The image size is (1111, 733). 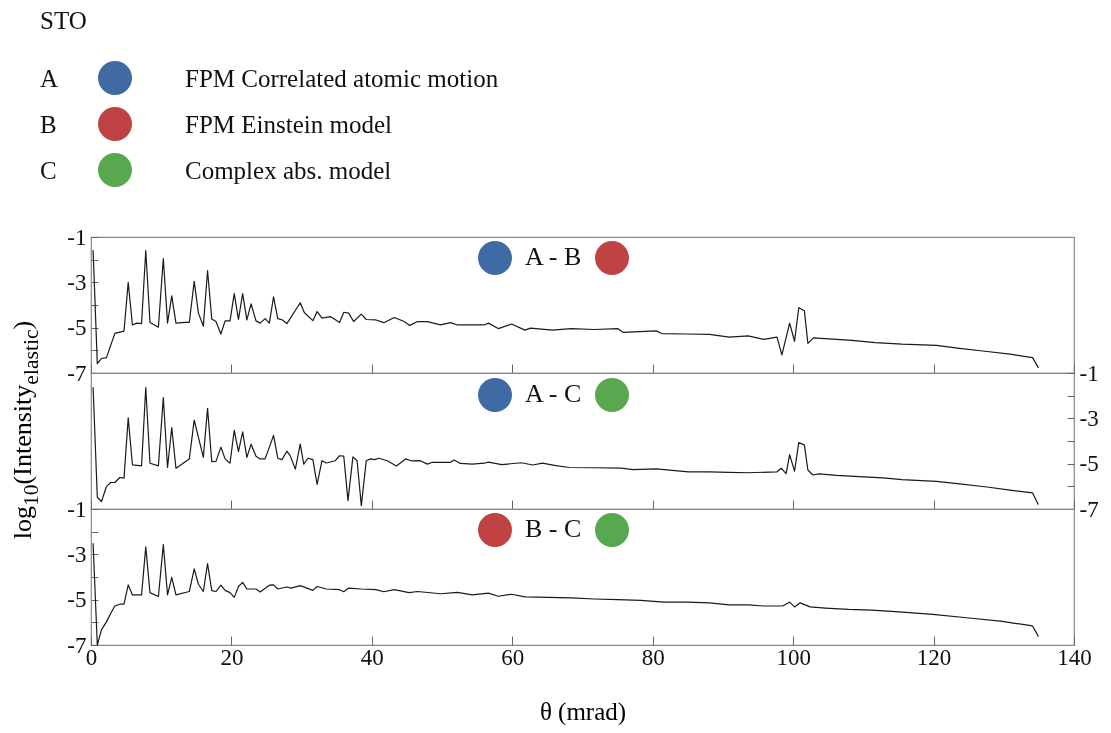 I want to click on x-tick-label: 60, so click(x=513, y=657).